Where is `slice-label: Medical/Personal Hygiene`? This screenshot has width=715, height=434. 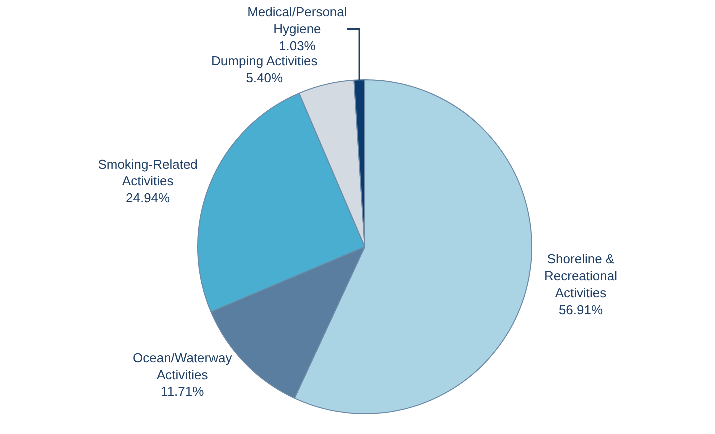
slice-label: Medical/Personal Hygiene is located at coordinates (298, 20).